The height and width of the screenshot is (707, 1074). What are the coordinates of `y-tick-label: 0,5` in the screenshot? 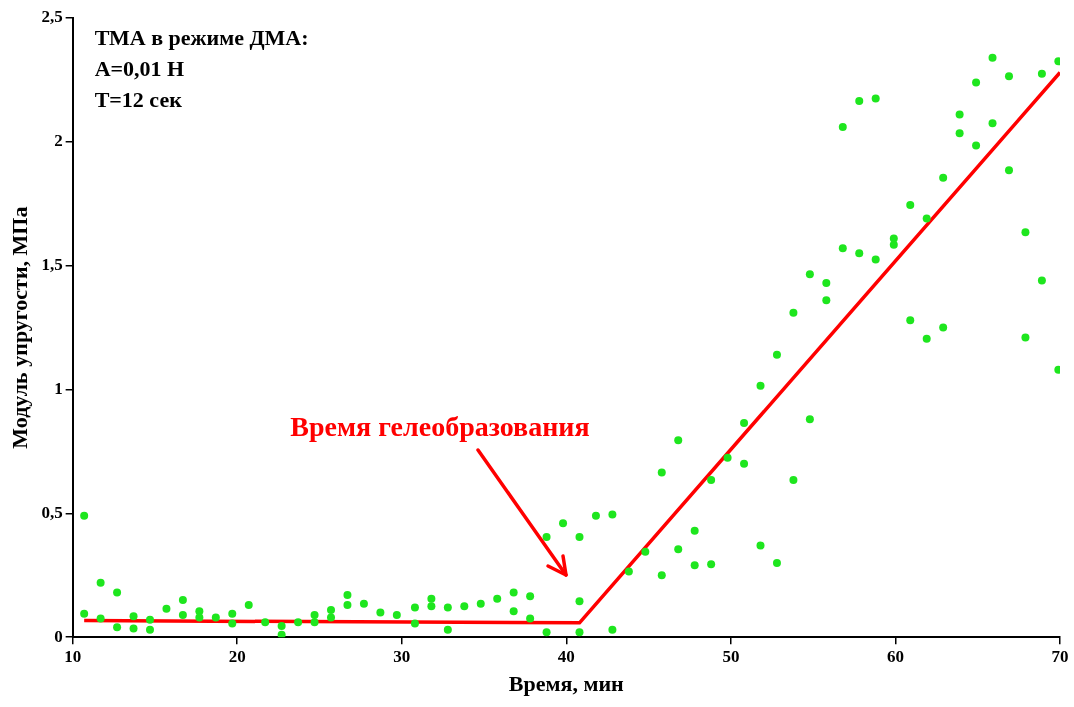 It's located at (52, 512).